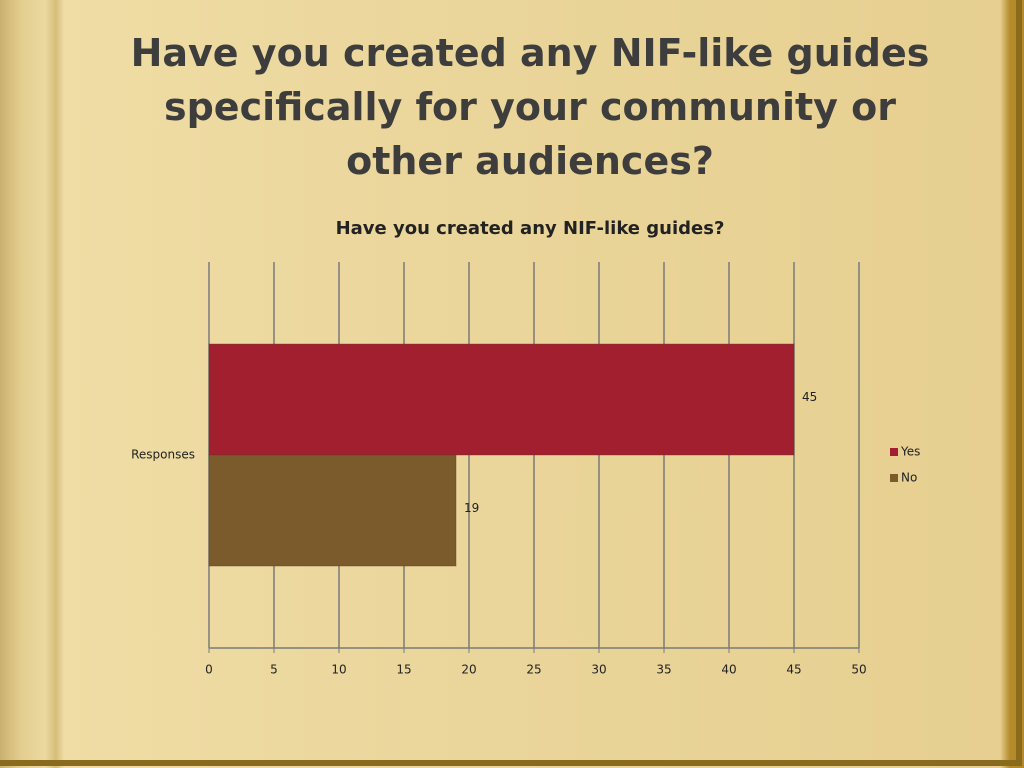 Image resolution: width=1024 pixels, height=768 pixels. What do you see at coordinates (530, 228) in the screenshot?
I see `chart-title: Have you created any NIF-like guides?` at bounding box center [530, 228].